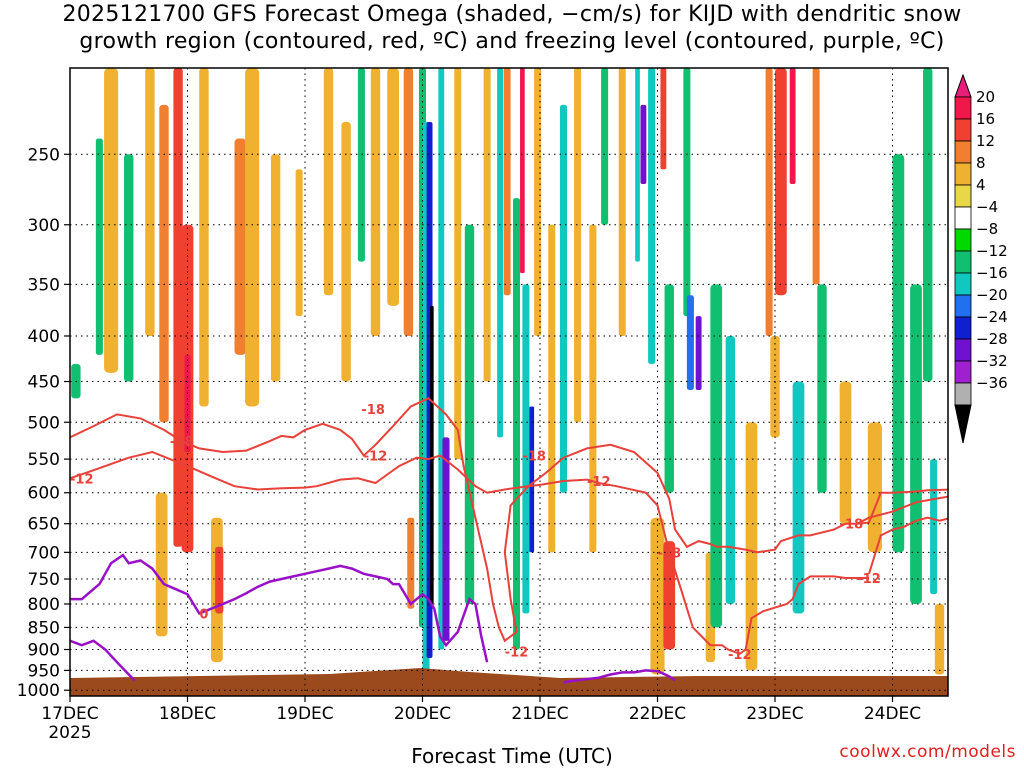 The height and width of the screenshot is (768, 1024). I want to click on y-tick-label: 250, so click(44, 155).